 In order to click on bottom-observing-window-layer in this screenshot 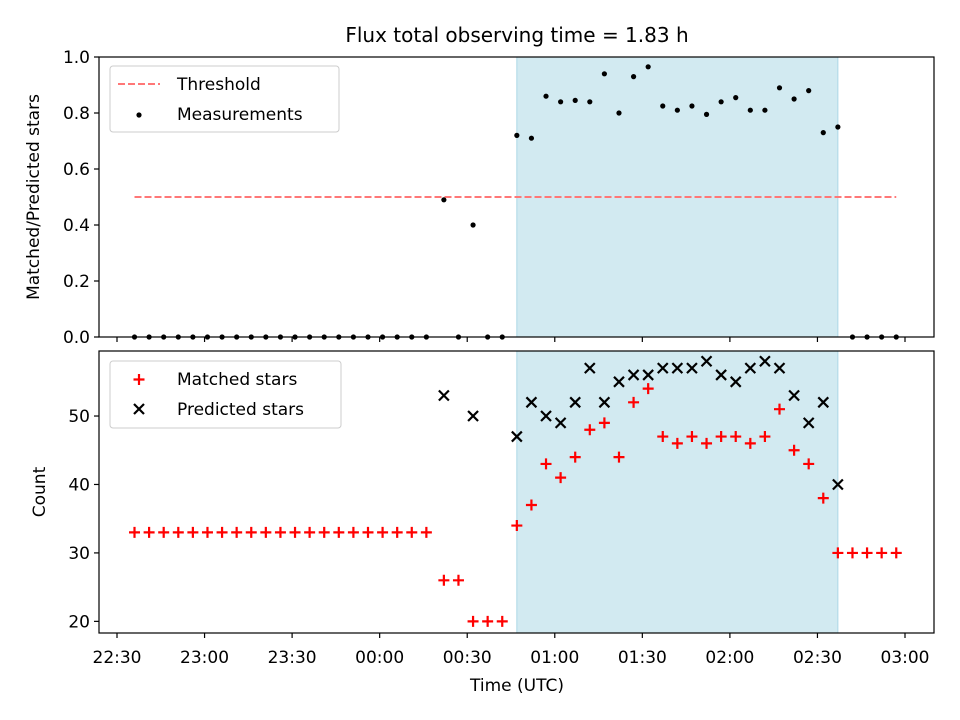, I will do `click(677, 492)`.